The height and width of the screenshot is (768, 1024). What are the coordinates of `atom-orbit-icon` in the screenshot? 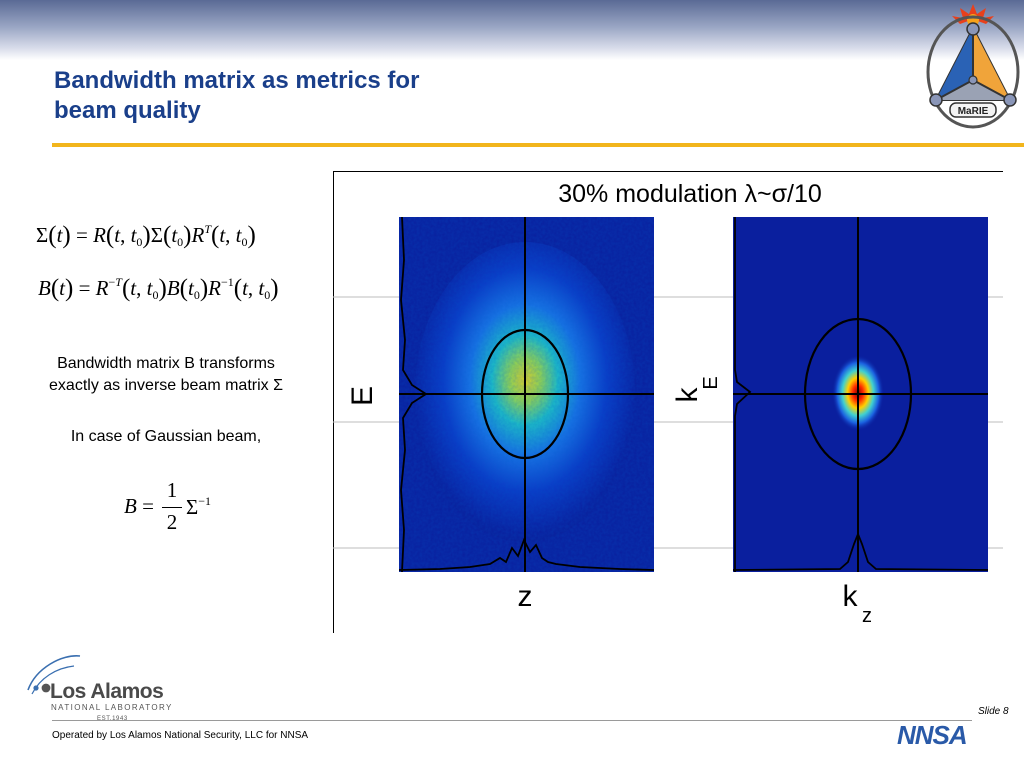 It's located at (54, 675).